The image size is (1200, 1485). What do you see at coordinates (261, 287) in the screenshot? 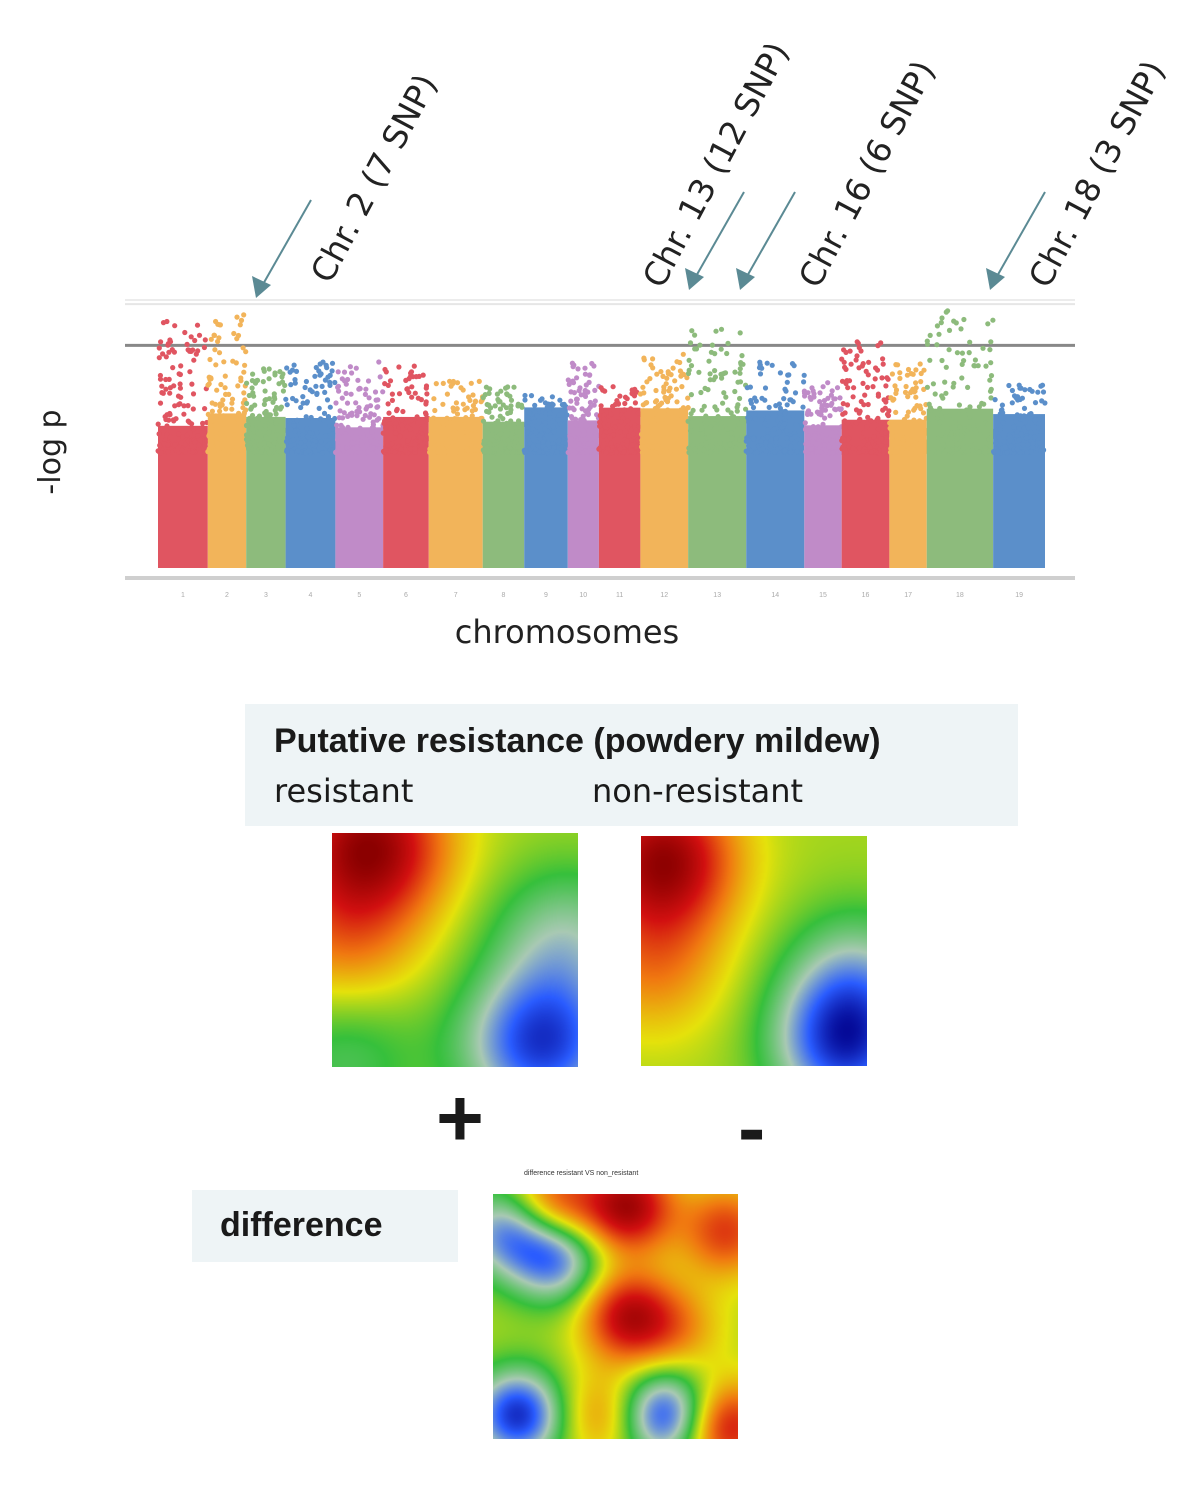
I see `annotation-arrow-head` at bounding box center [261, 287].